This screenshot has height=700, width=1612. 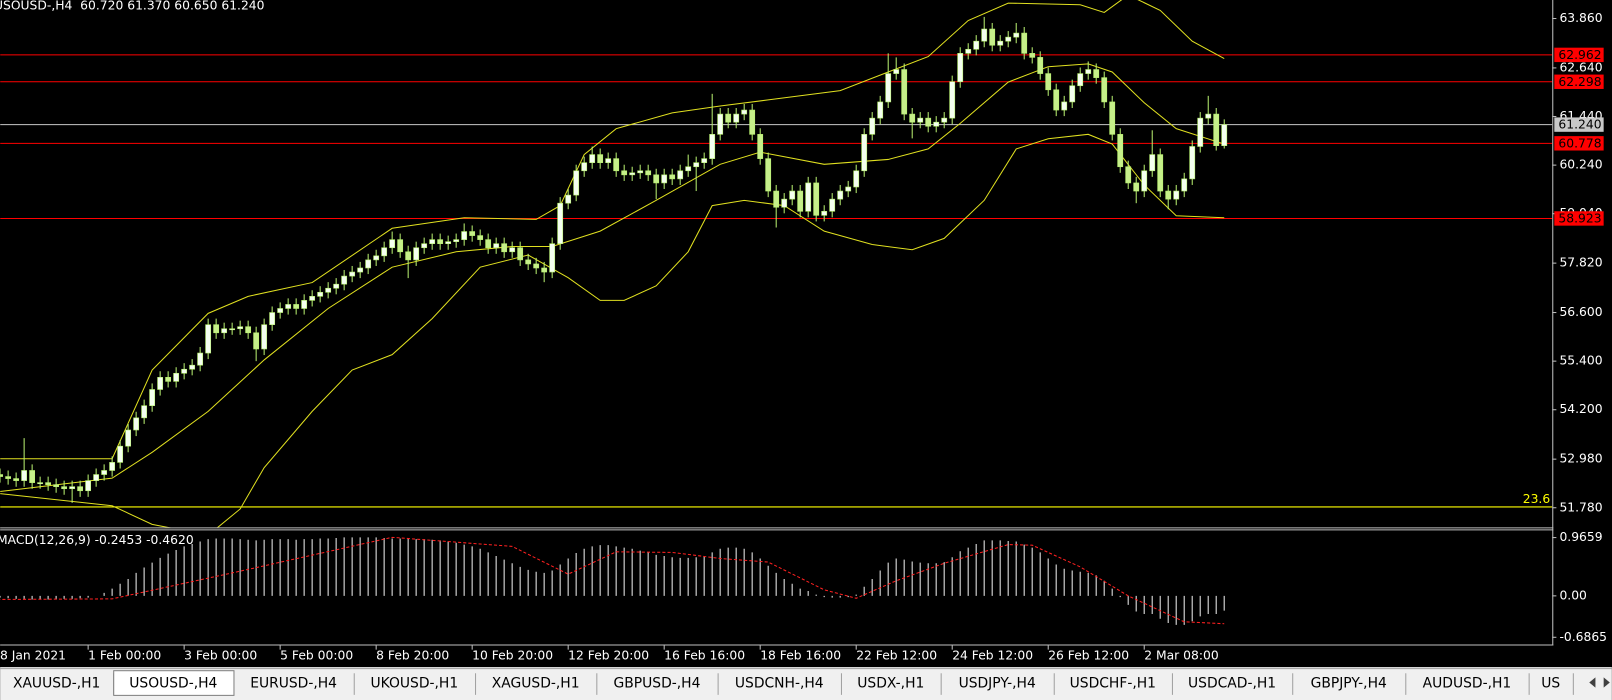 What do you see at coordinates (890, 684) in the screenshot?
I see `tab-label: USDX-,H1` at bounding box center [890, 684].